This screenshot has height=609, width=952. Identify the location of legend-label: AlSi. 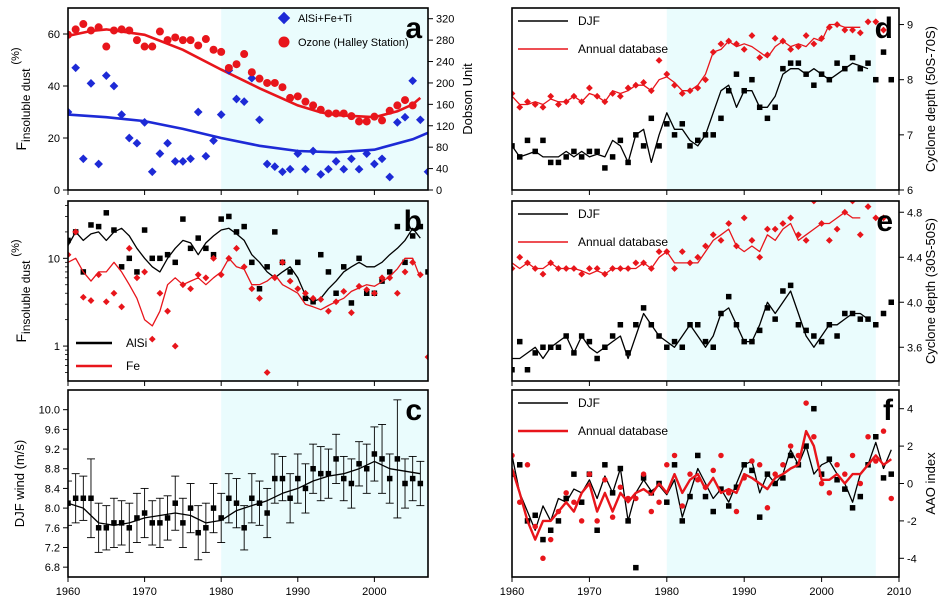
(136, 343).